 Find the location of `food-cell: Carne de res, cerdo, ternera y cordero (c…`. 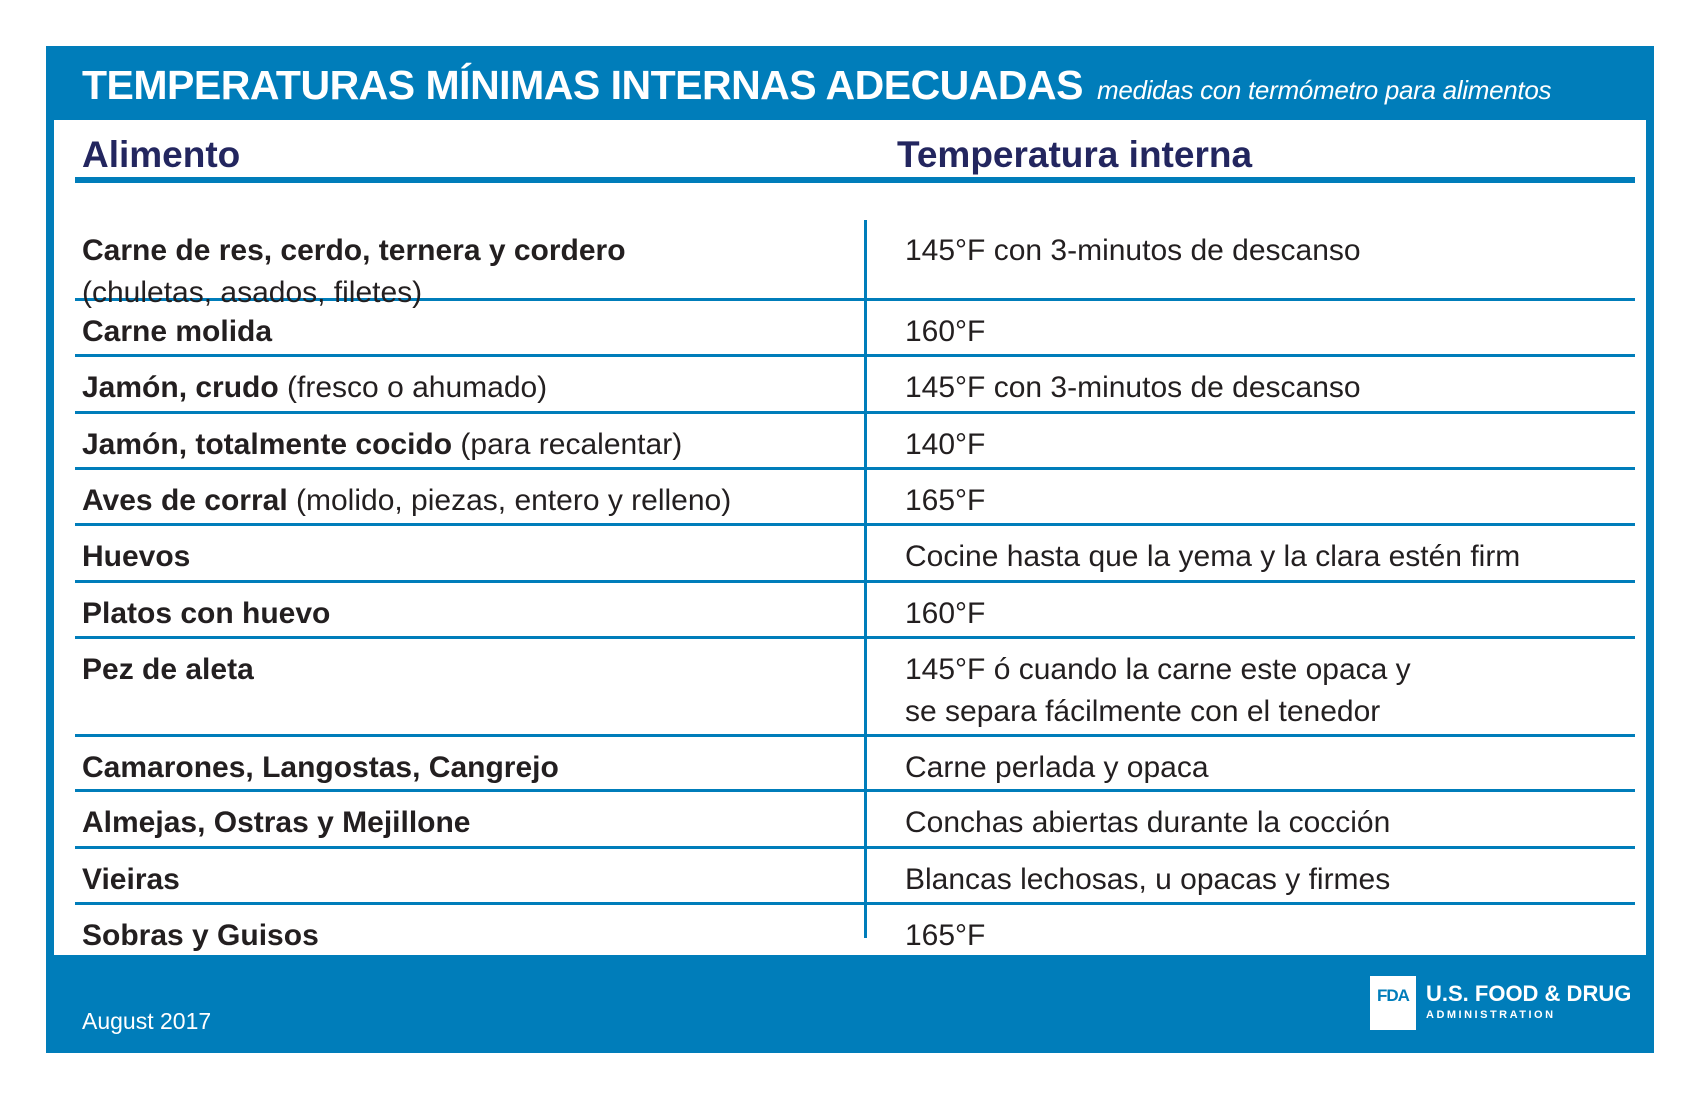

food-cell: Carne de res, cerdo, ternera y cordero (c… is located at coordinates (472, 272).